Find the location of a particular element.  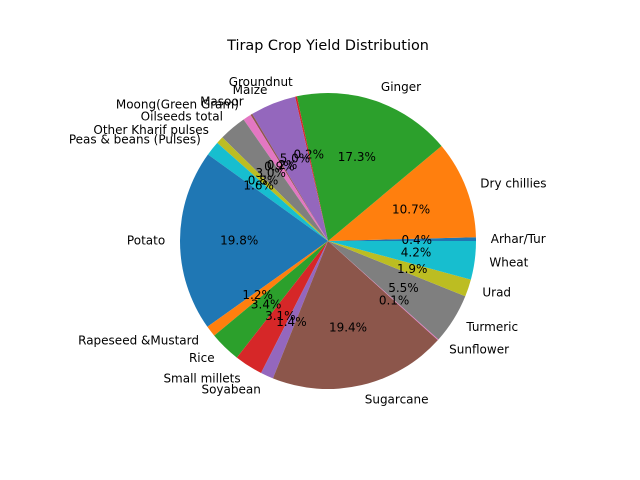

pie-slice-rice is located at coordinates (271, 299).